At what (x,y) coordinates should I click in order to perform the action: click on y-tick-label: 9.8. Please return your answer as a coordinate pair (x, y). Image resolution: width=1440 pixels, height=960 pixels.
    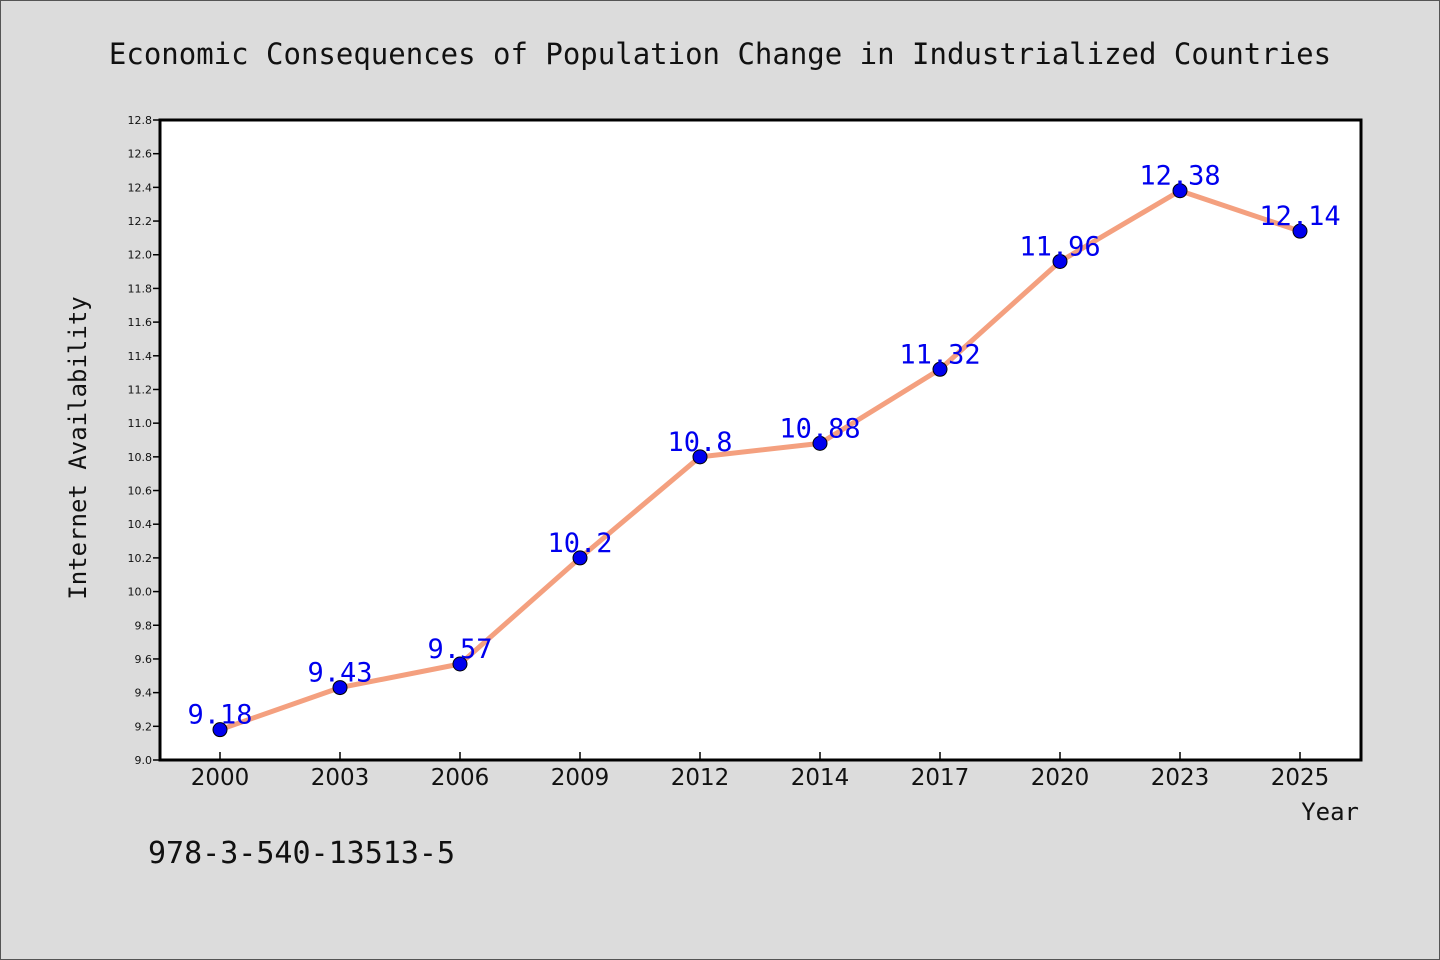
    Looking at the image, I should click on (144, 625).